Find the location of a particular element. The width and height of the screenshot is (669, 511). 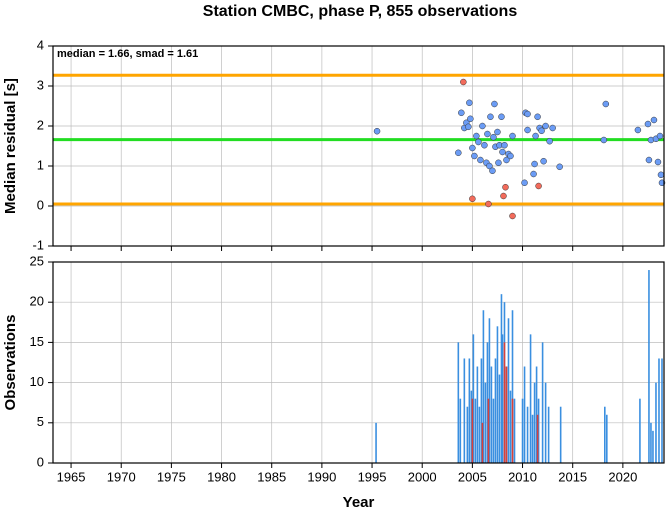

x-tick-label: 1980 is located at coordinates (221, 476).